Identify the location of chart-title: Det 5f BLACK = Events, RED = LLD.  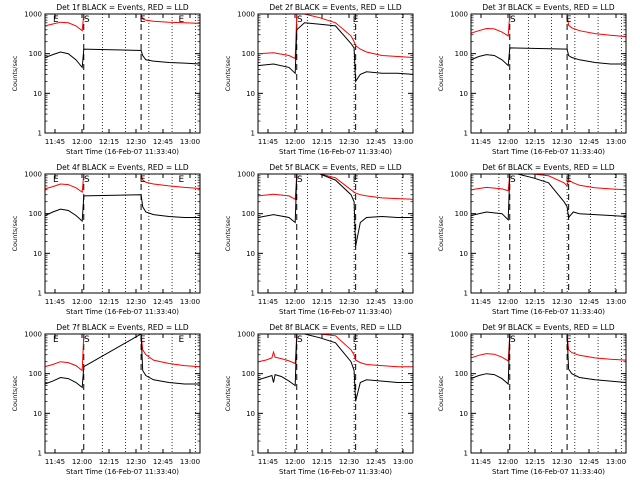
(335, 167).